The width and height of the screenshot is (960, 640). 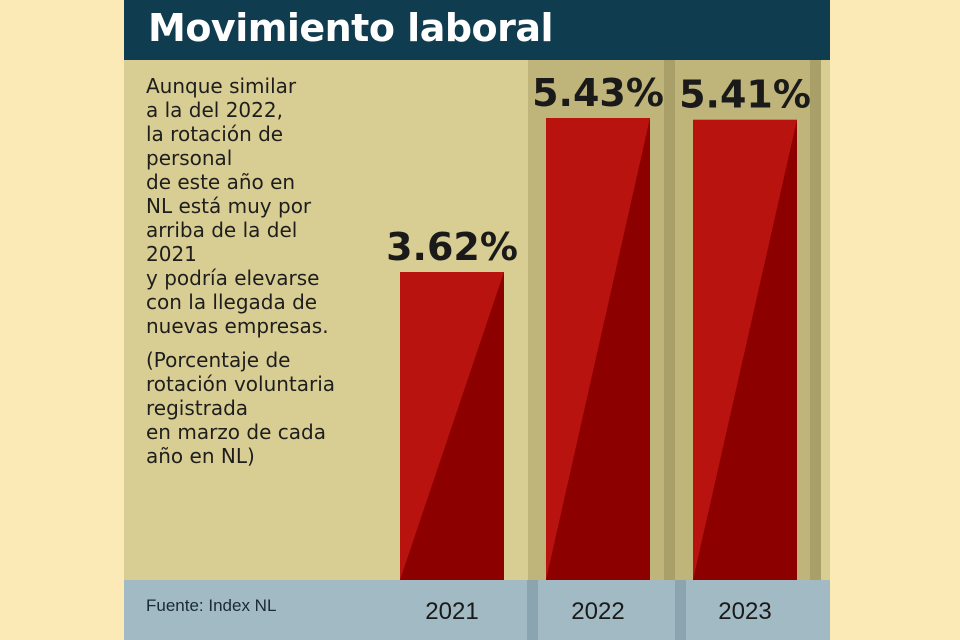 I want to click on bar-2022: 5.43% 2022, so click(x=598, y=348).